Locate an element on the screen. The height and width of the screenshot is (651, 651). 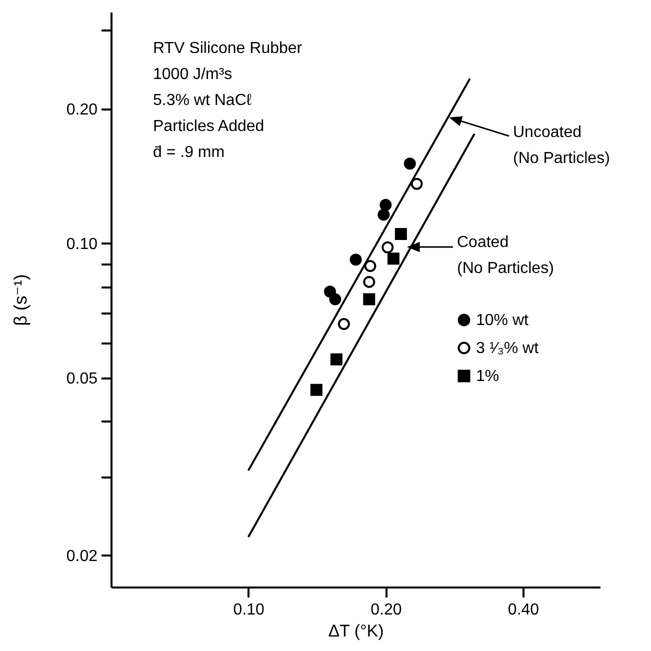
y-tick-label: 0.02 is located at coordinates (82, 556).